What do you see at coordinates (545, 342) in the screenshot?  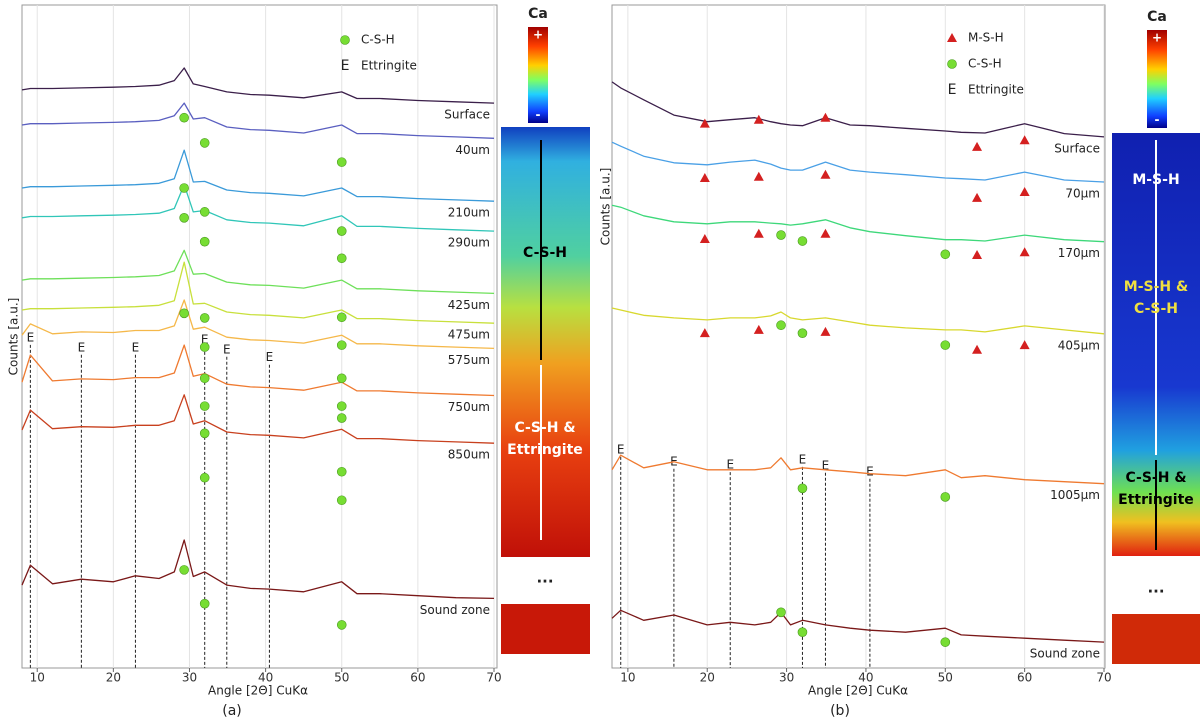 I see `ca-map` at bounding box center [545, 342].